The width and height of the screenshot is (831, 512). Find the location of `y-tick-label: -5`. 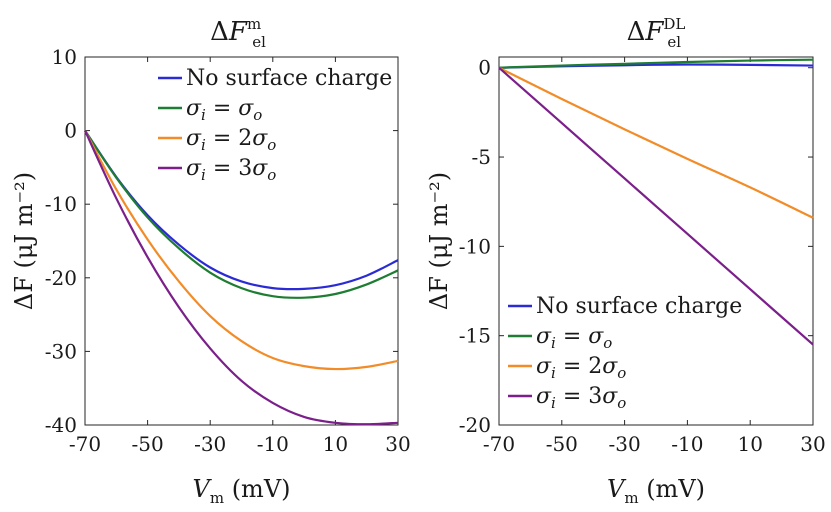

y-tick-label: -5 is located at coordinates (481, 157).